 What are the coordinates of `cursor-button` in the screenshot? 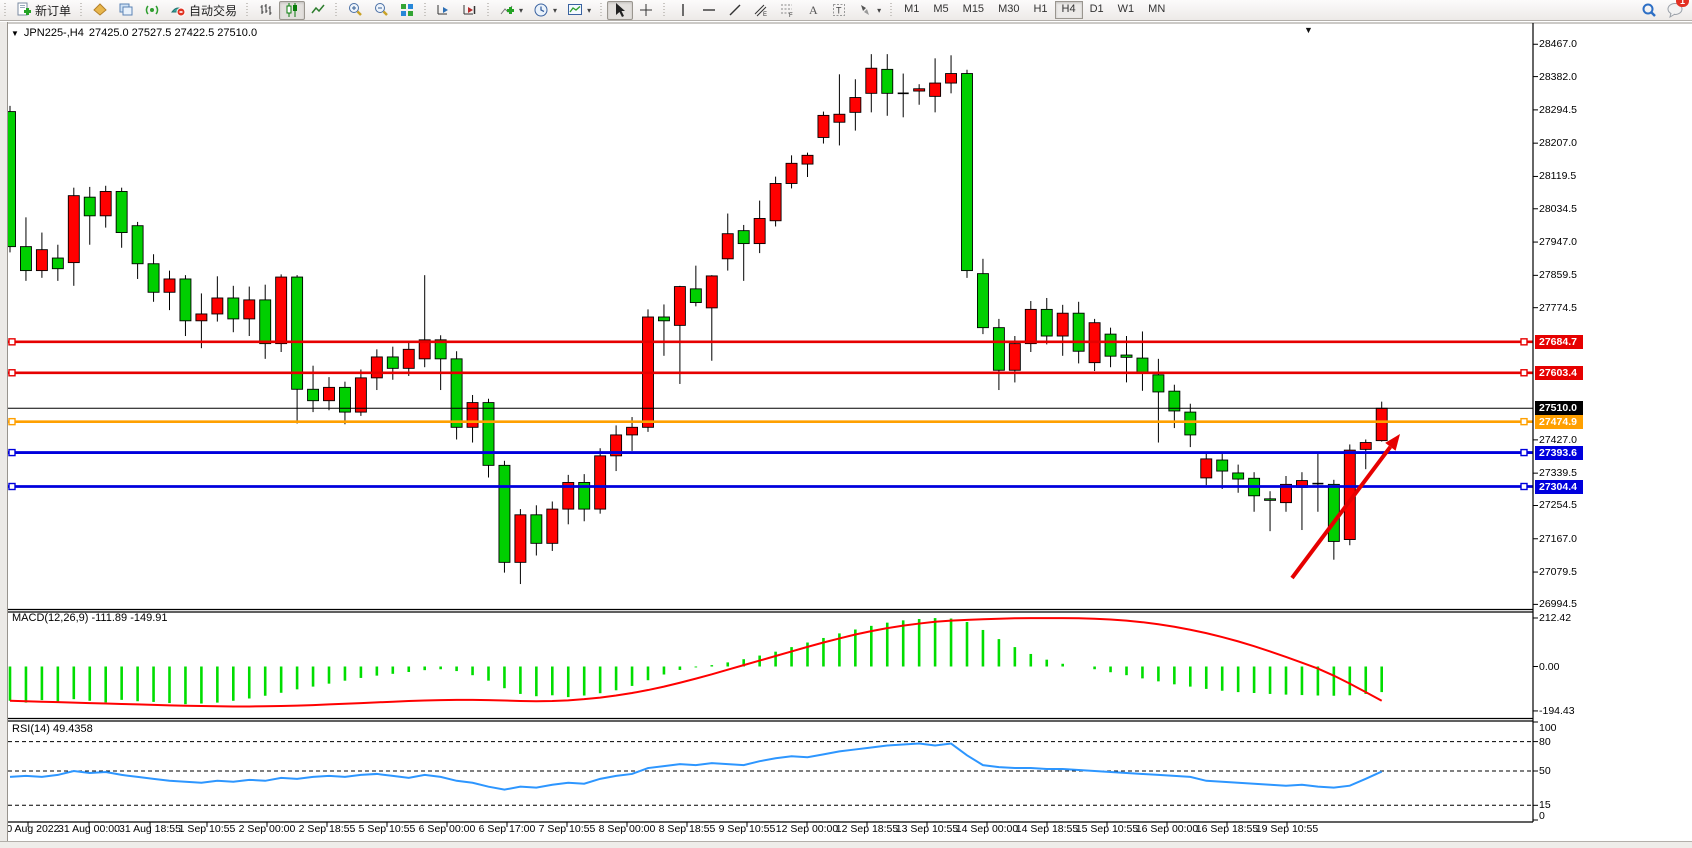 It's located at (620, 10).